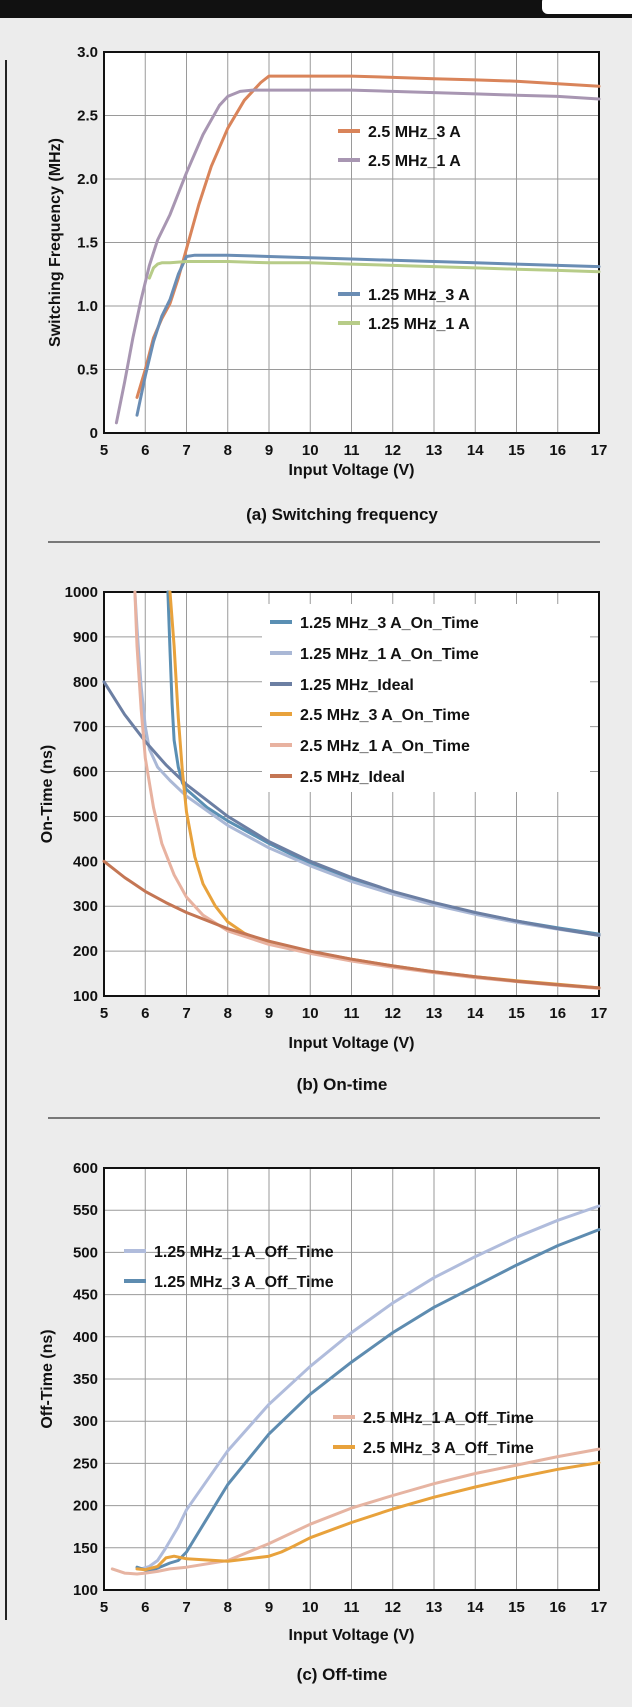  What do you see at coordinates (85, 1463) in the screenshot?
I see `y-tick-label: 250` at bounding box center [85, 1463].